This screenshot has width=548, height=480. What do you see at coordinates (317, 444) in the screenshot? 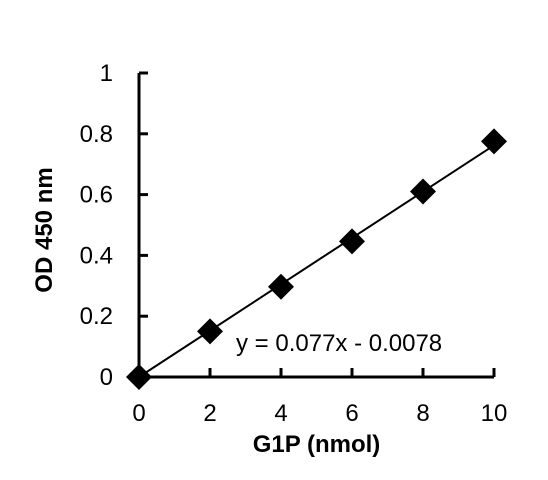
I see `x-axis-title: G1P (nmol)` at bounding box center [317, 444].